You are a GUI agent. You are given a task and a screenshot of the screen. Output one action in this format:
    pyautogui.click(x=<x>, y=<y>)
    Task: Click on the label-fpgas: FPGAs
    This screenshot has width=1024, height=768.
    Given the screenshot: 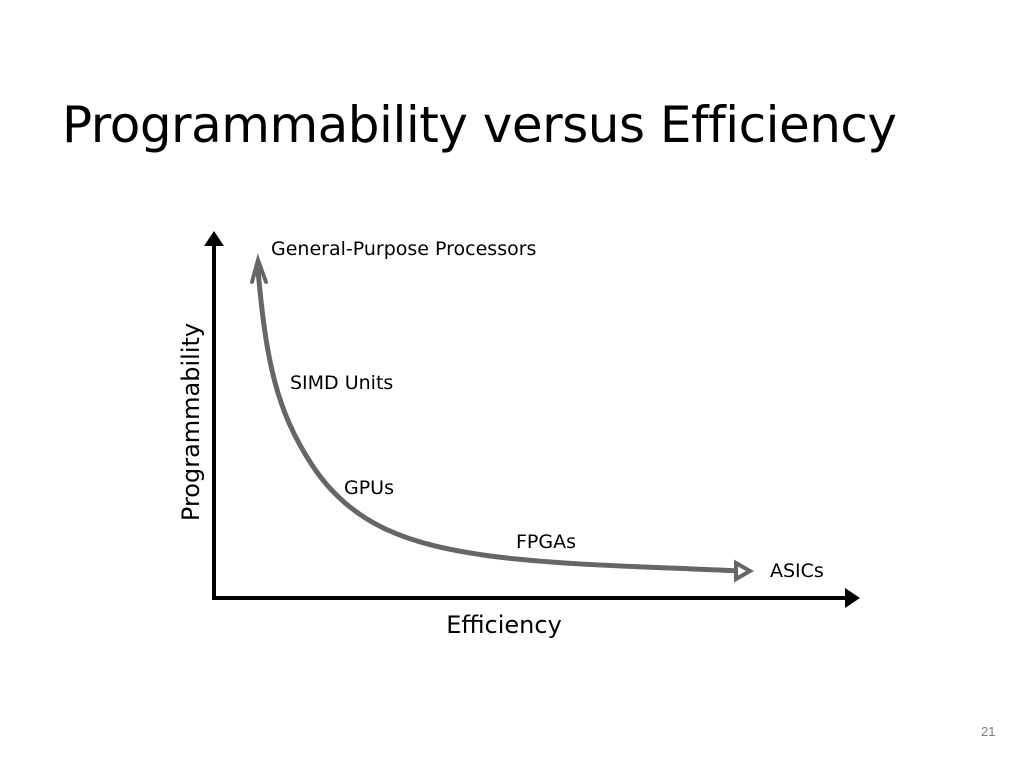 What is the action you would take?
    pyautogui.click(x=546, y=542)
    